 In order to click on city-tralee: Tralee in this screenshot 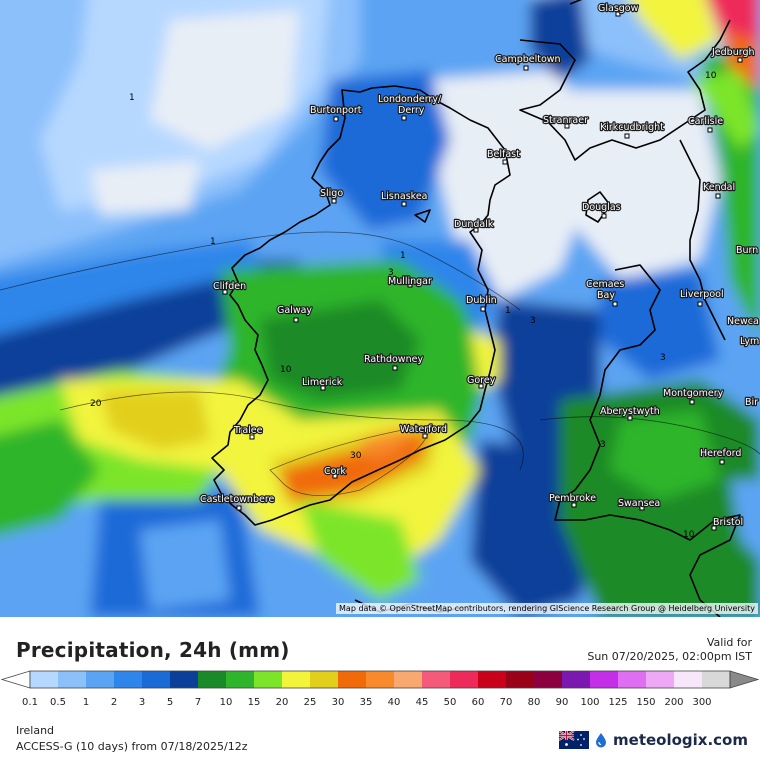, I will do `click(248, 430)`.